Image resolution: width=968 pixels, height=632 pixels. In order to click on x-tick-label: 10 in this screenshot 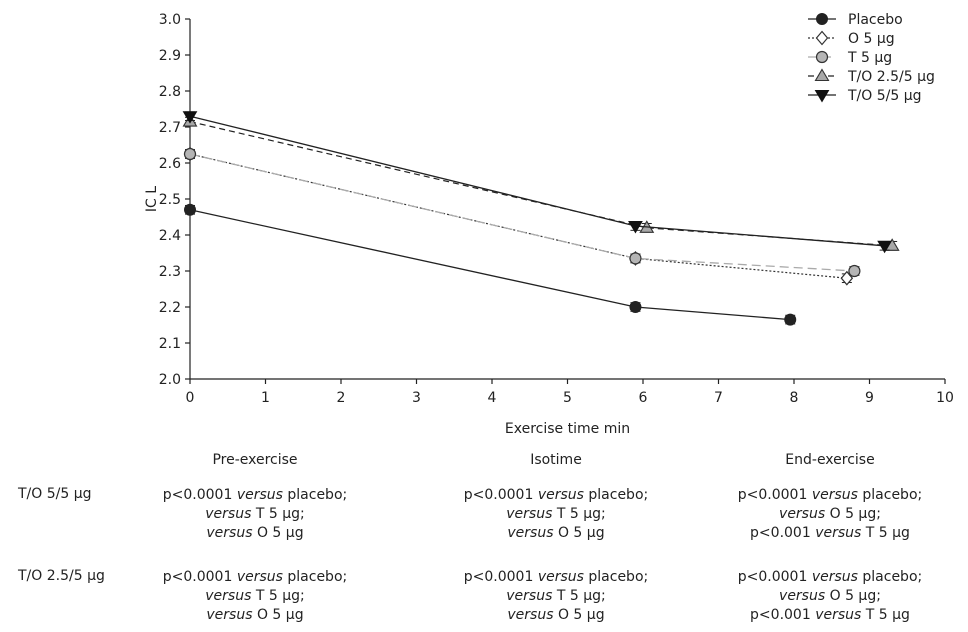, I will do `click(945, 398)`.